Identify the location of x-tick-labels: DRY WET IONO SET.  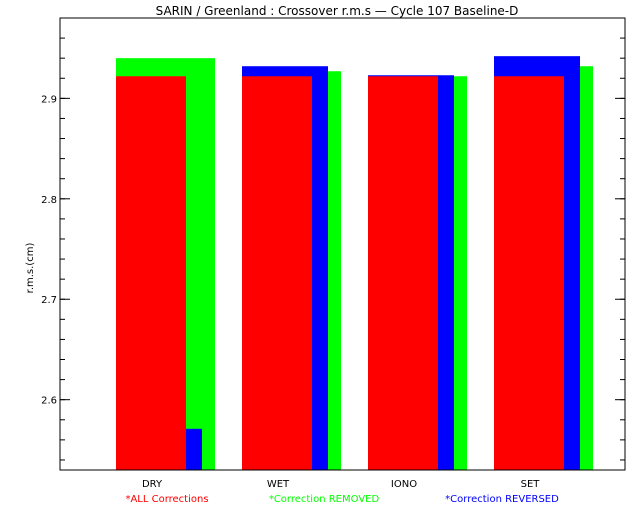
(341, 484).